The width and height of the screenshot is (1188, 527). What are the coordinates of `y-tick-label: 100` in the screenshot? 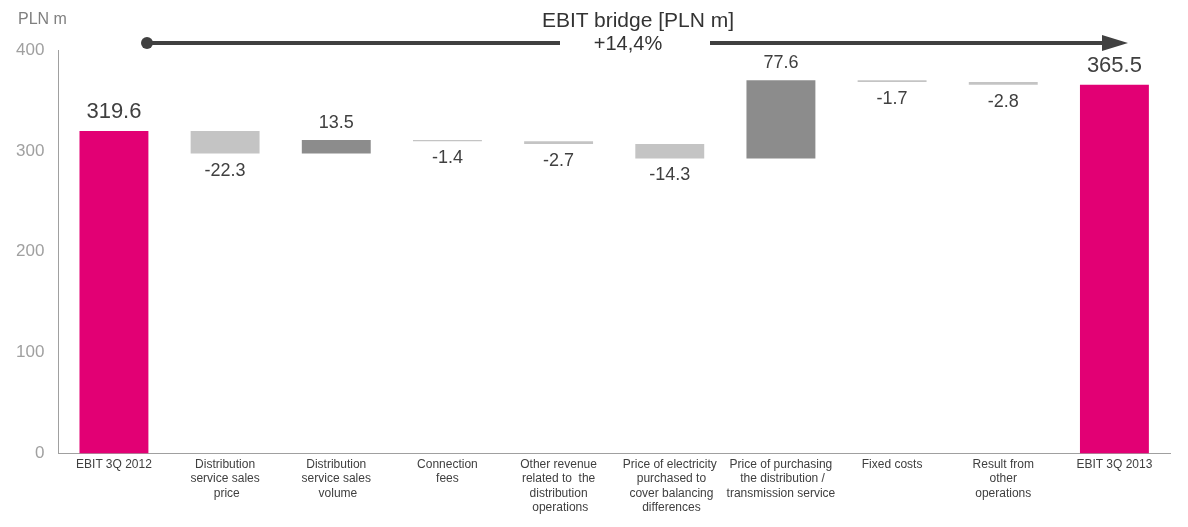 It's located at (30, 352).